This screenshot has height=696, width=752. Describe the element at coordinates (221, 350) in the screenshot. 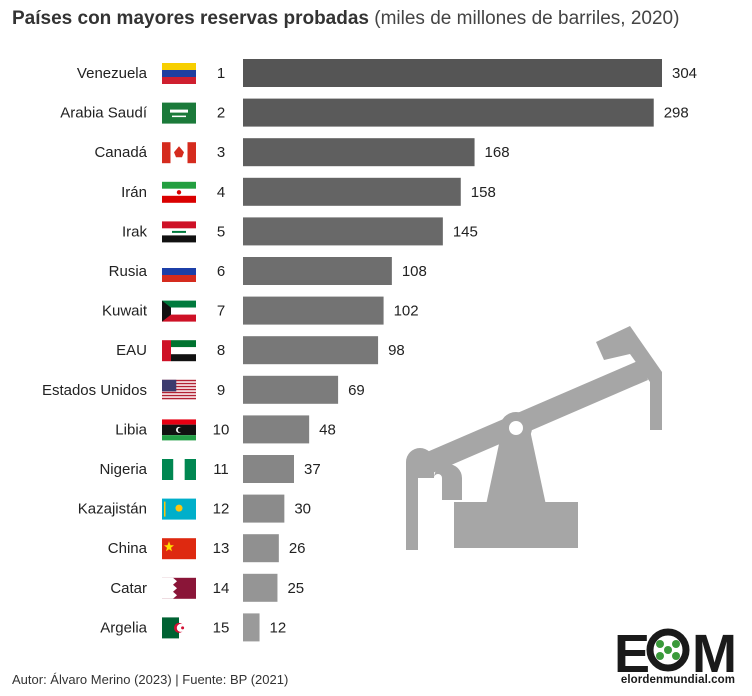

I see `rank-label: 8` at that location.